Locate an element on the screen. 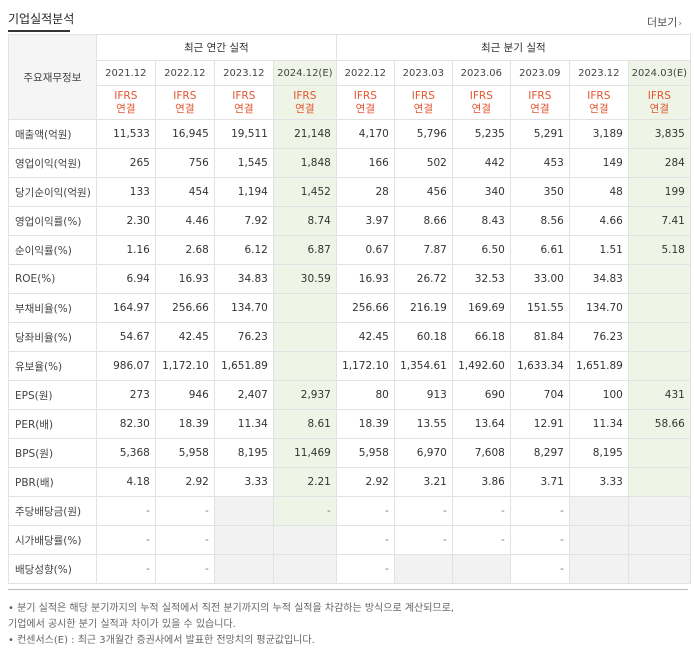  table-cell: 81.84 is located at coordinates (539, 337).